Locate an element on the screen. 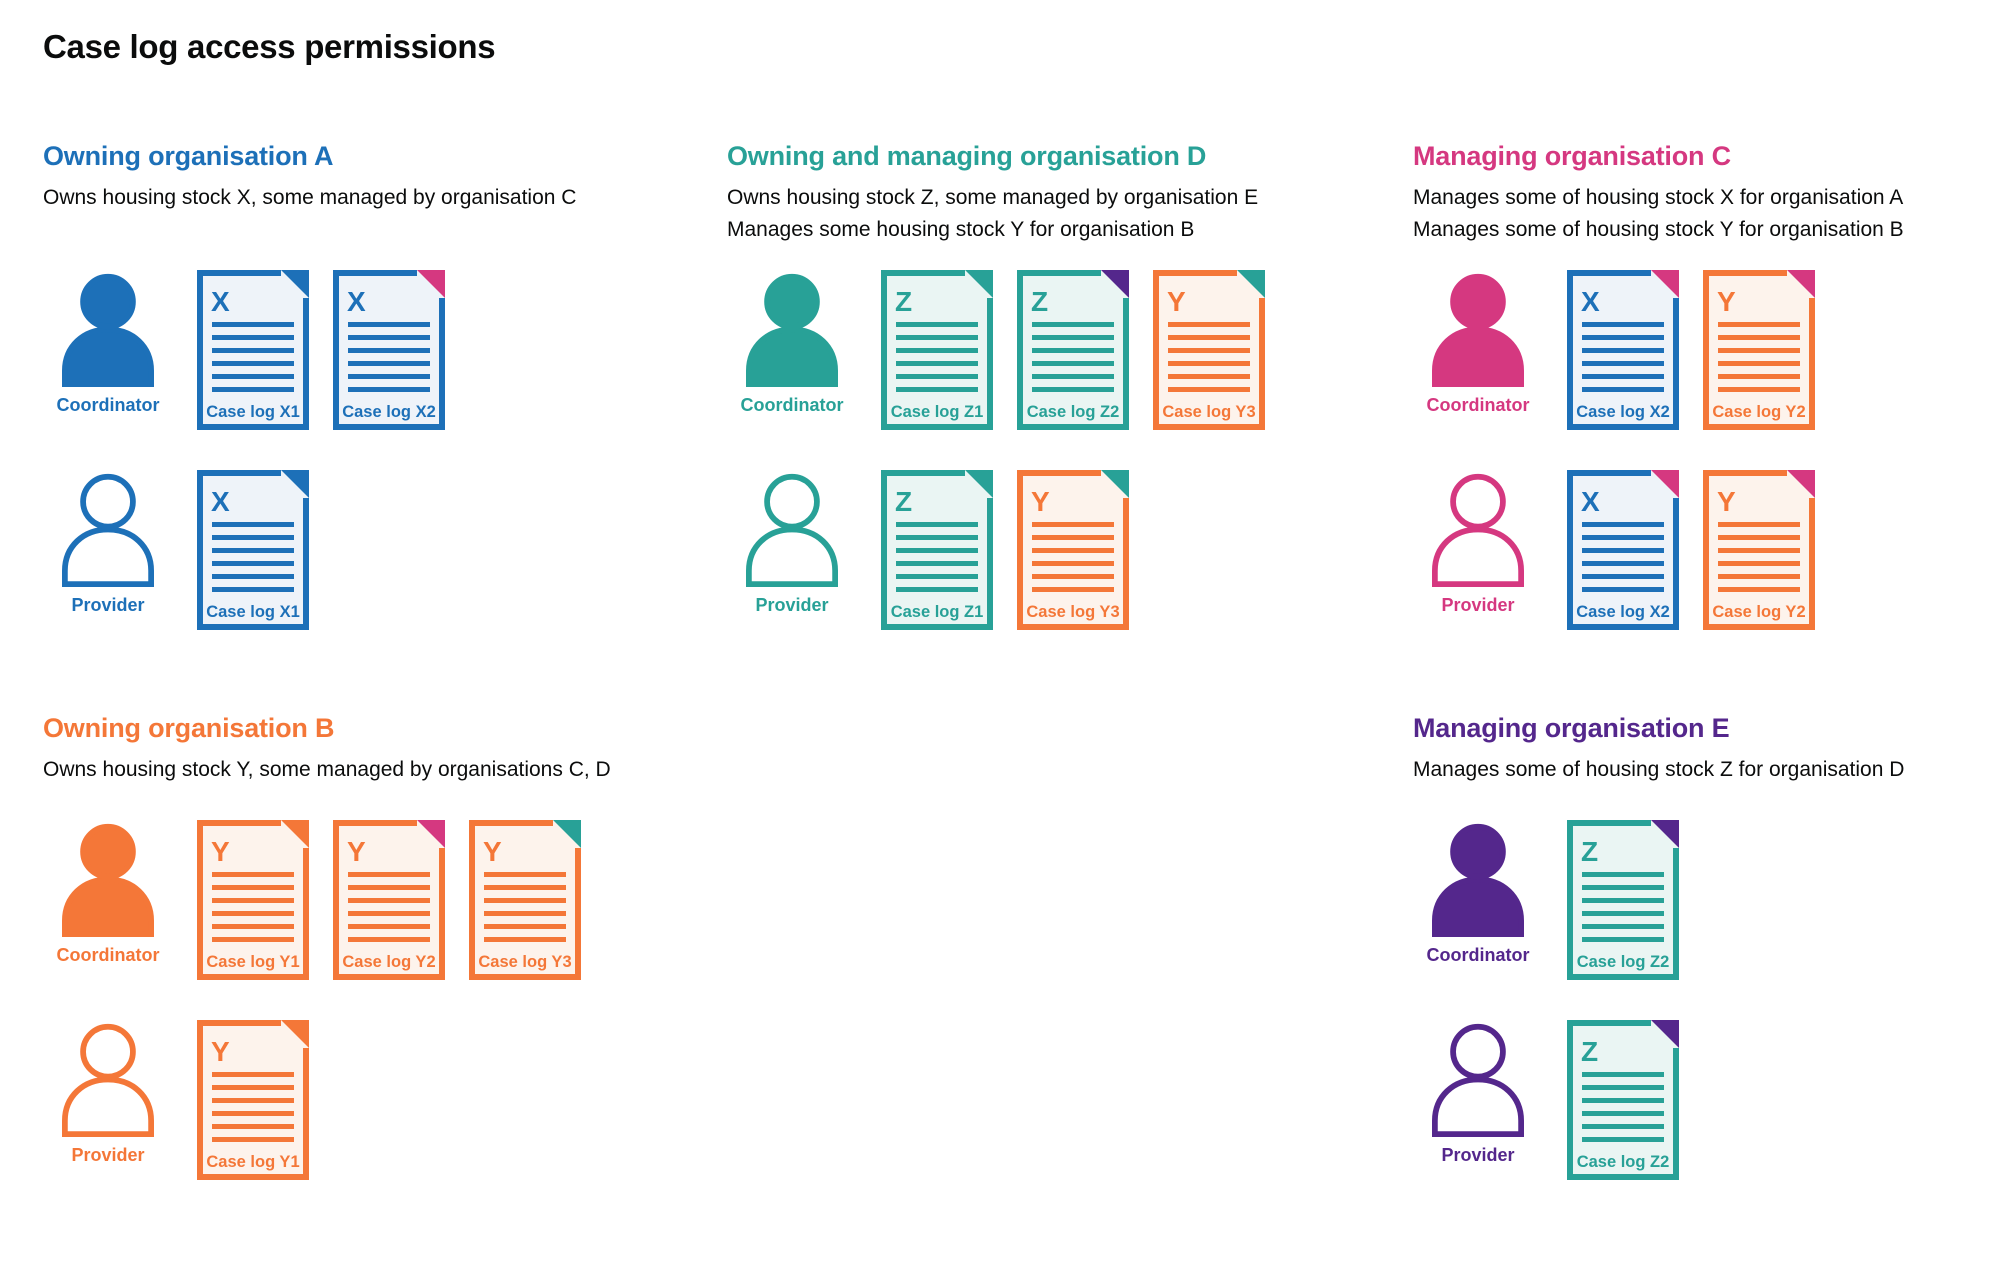 The height and width of the screenshot is (1280, 2000). section-title: Owning and managing organisation D is located at coordinates (967, 156).